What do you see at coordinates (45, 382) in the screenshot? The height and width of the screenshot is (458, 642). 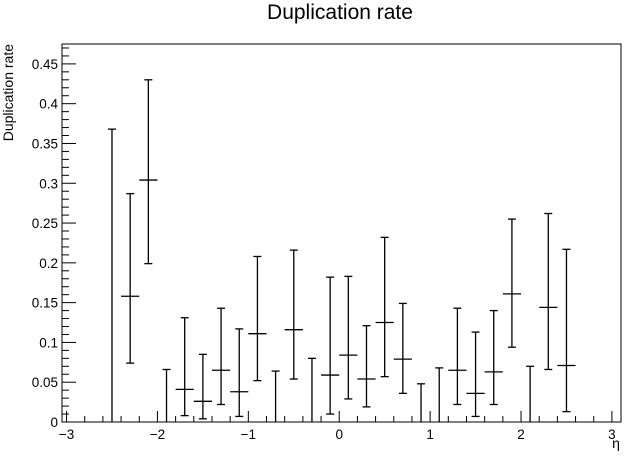 I see `y-tick-label: 0.05` at bounding box center [45, 382].